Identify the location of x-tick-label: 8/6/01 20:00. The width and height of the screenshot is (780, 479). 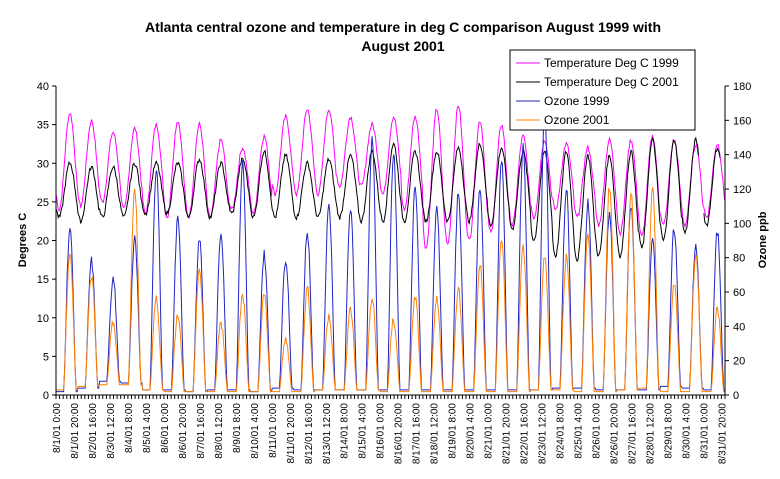
(183, 431).